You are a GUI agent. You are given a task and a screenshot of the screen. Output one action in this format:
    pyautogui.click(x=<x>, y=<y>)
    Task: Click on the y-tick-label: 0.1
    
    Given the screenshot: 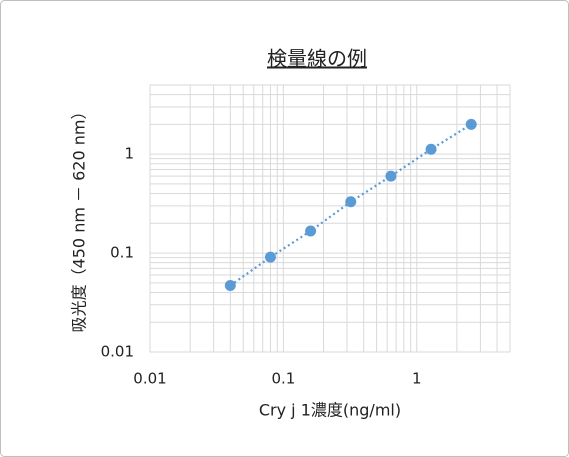 What is the action you would take?
    pyautogui.click(x=122, y=253)
    